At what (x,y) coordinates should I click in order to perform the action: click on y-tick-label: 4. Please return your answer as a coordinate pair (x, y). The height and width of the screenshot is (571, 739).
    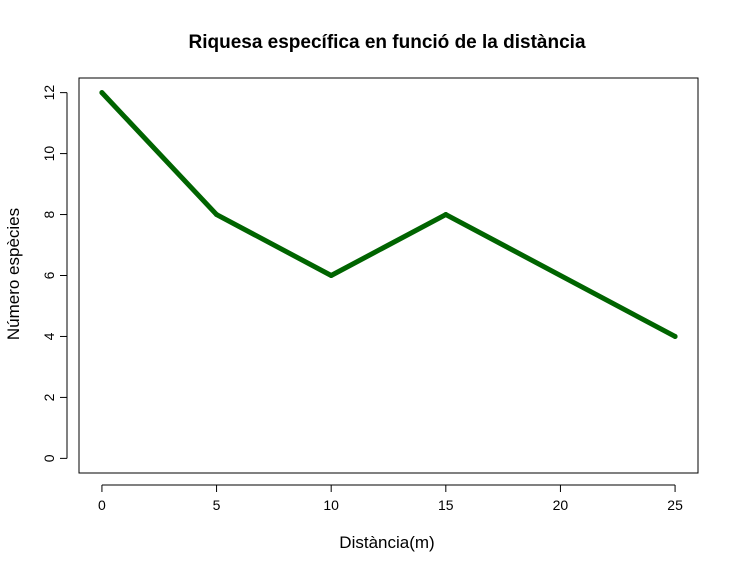
    Looking at the image, I should click on (49, 336).